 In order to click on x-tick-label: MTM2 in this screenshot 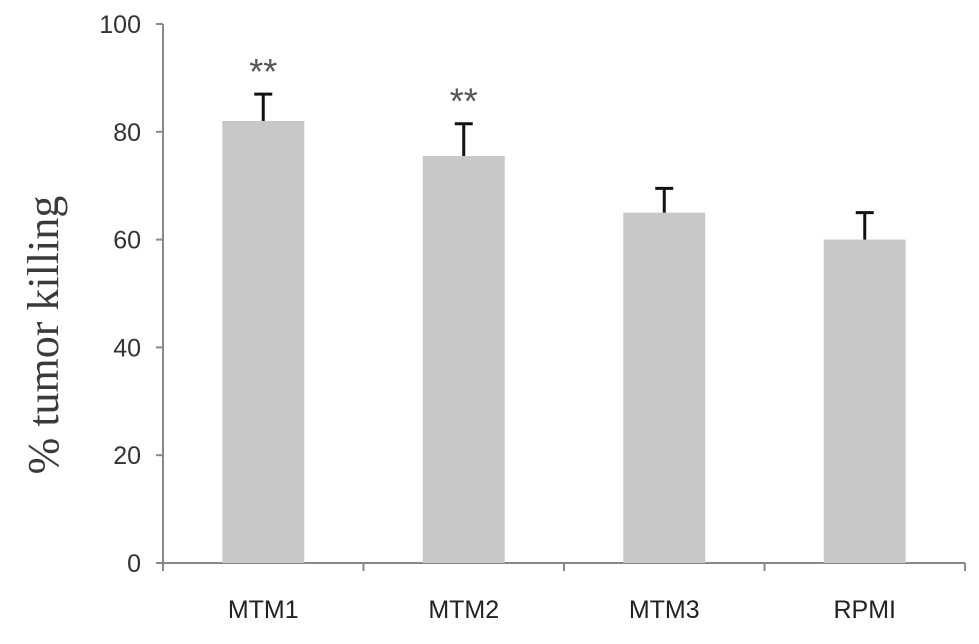, I will do `click(463, 610)`.